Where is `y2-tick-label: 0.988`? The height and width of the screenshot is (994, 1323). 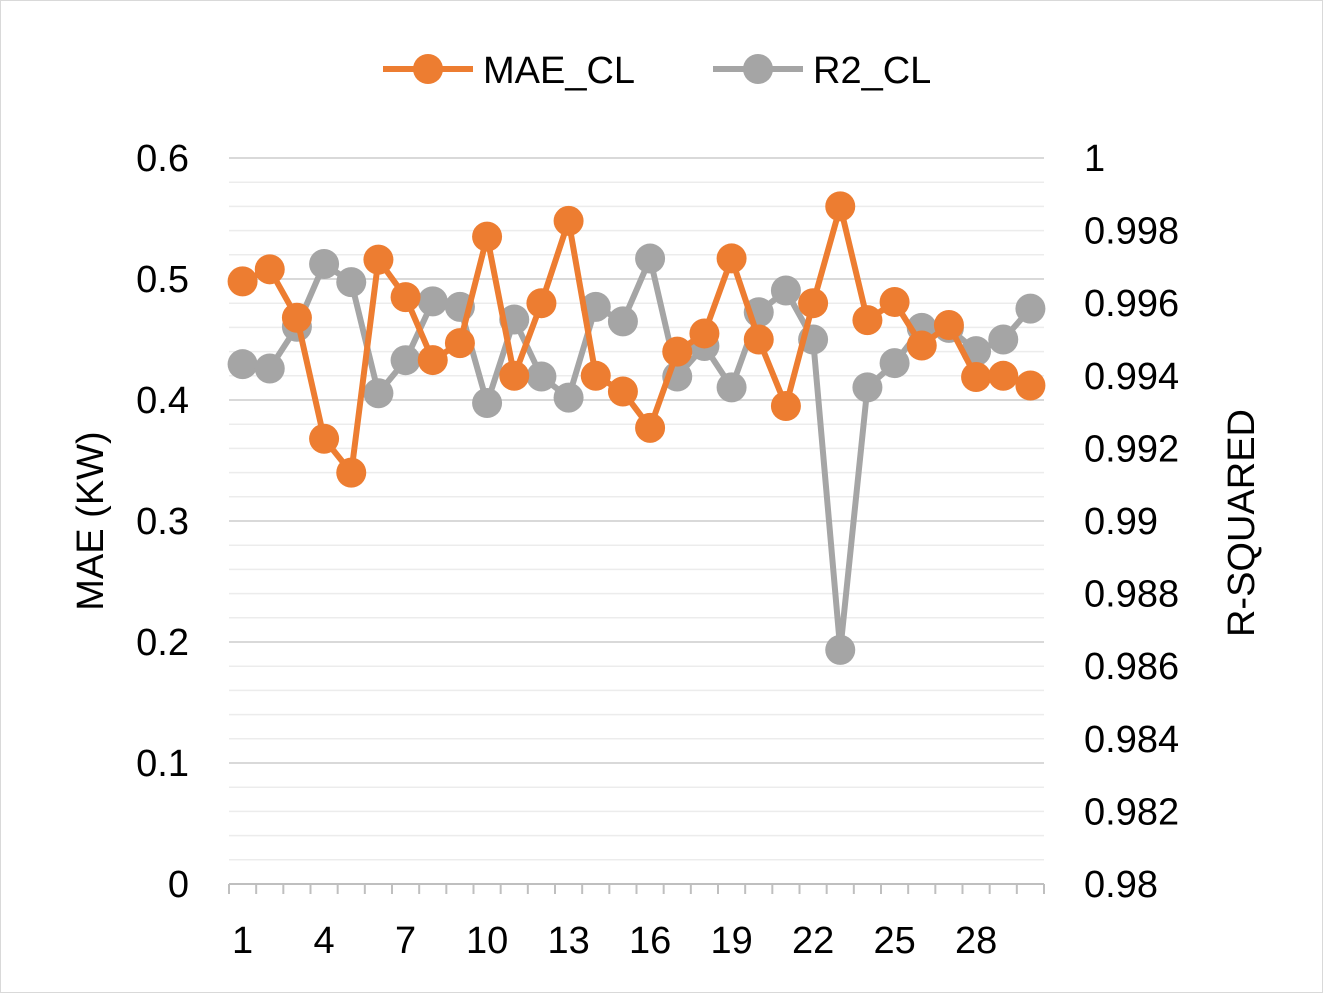
y2-tick-label: 0.988 is located at coordinates (1131, 595).